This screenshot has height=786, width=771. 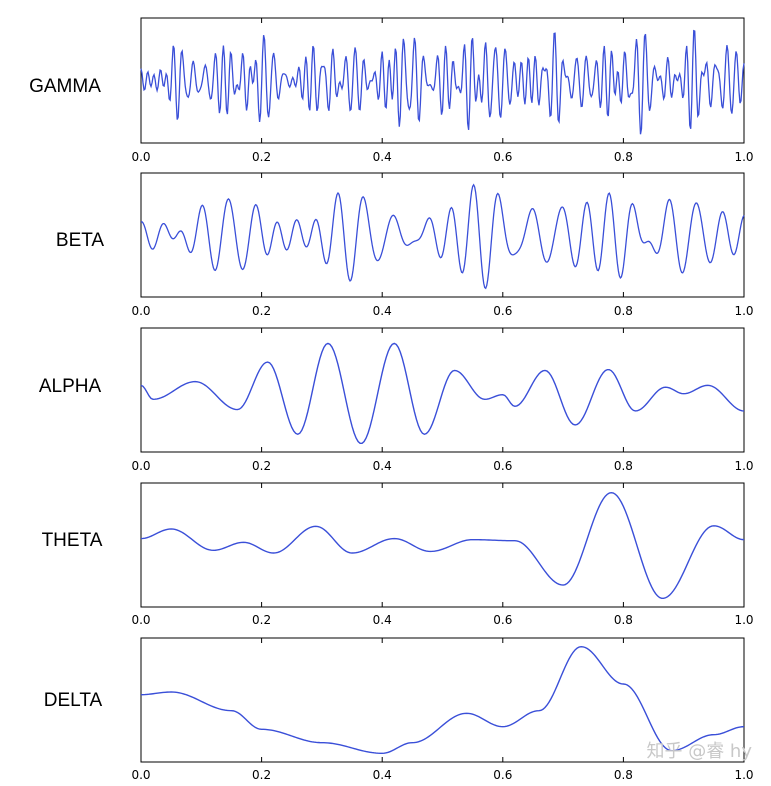 I want to click on alpha-tick-0: 0.0, so click(x=140, y=466).